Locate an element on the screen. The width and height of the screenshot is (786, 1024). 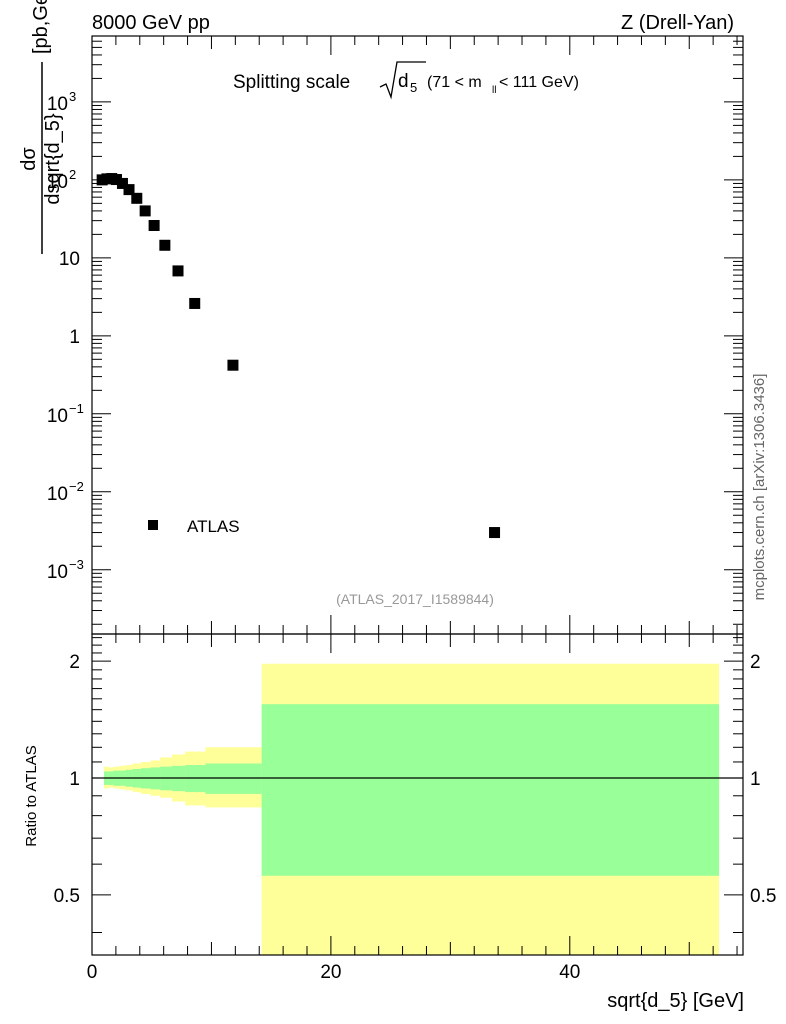
top-y-tick-exp: −3 is located at coordinates (76, 564).